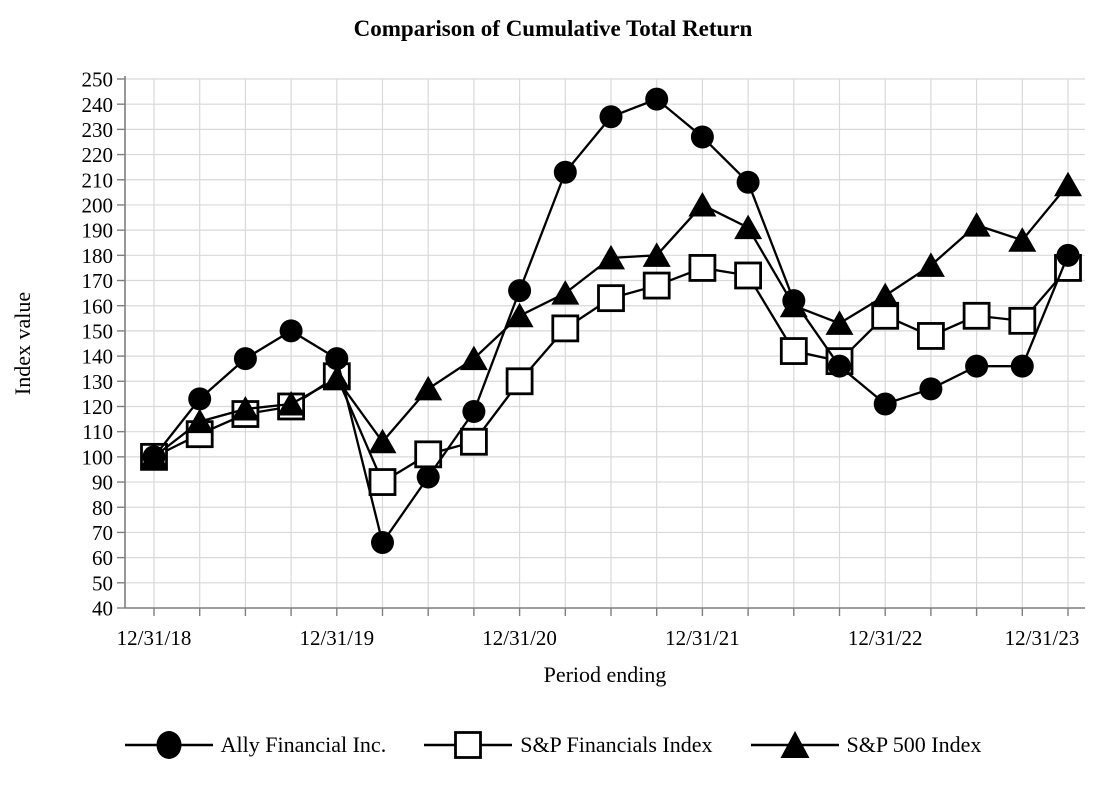 The height and width of the screenshot is (786, 1106). I want to click on legend-item-sp-financials: S&P Financials Index, so click(568, 745).